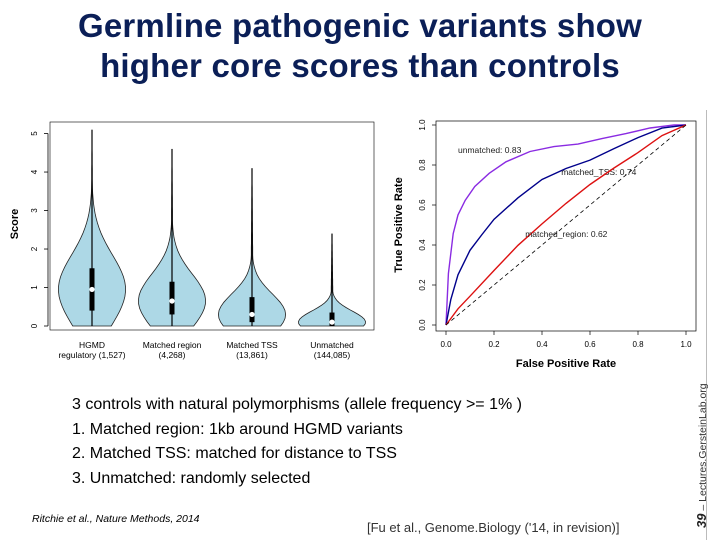 The width and height of the screenshot is (720, 540). I want to click on y-tick-label: 1.0, so click(422, 125).